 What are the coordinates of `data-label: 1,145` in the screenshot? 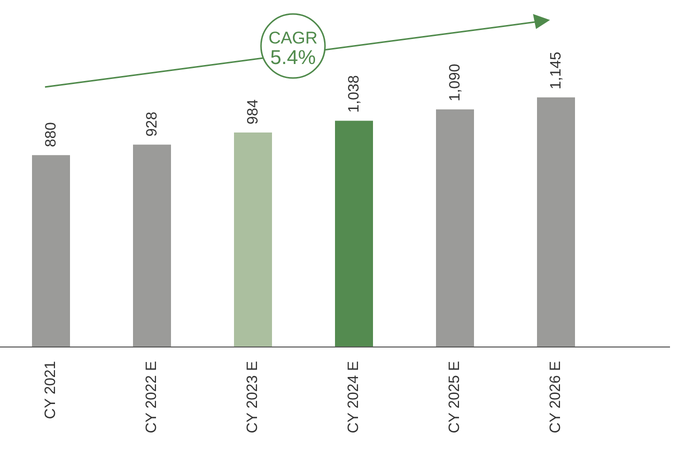 It's located at (556, 71).